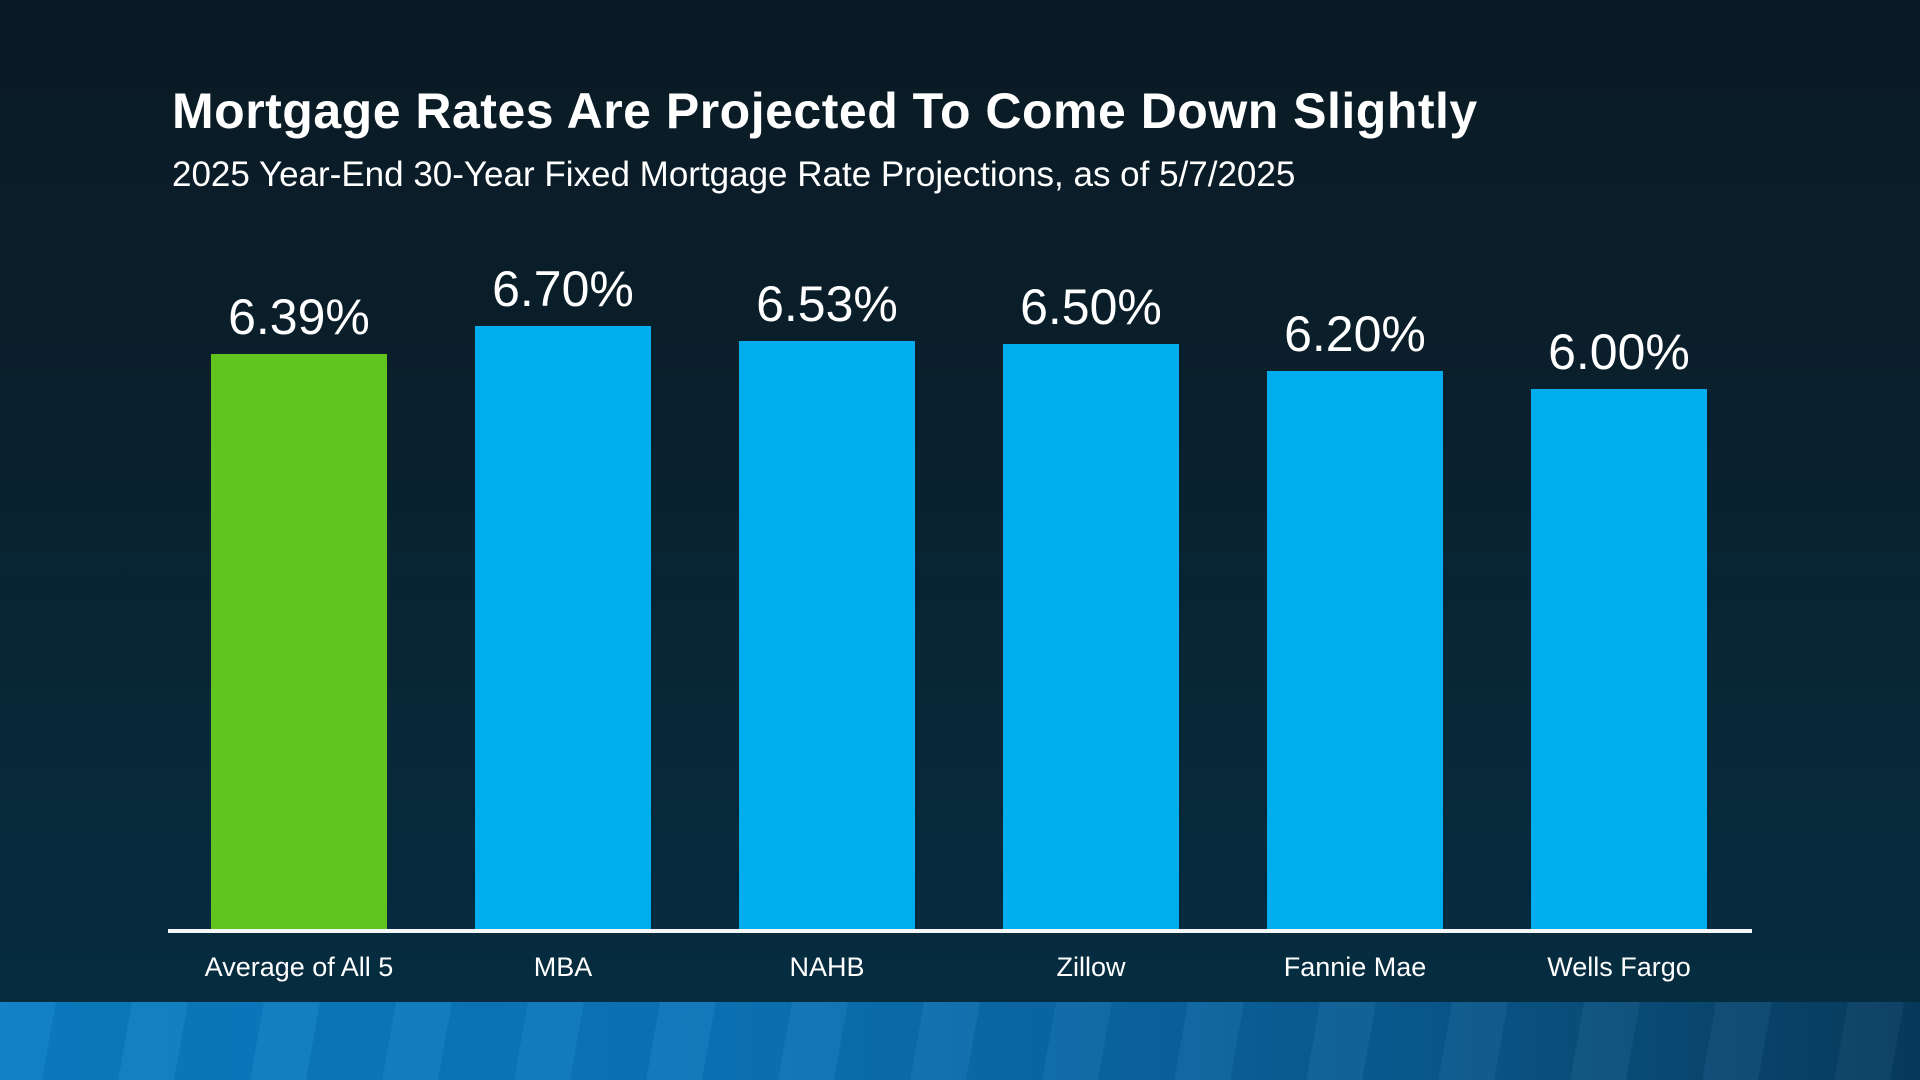  Describe the element at coordinates (1619, 352) in the screenshot. I see `bar-value-label: 6.00%` at that location.